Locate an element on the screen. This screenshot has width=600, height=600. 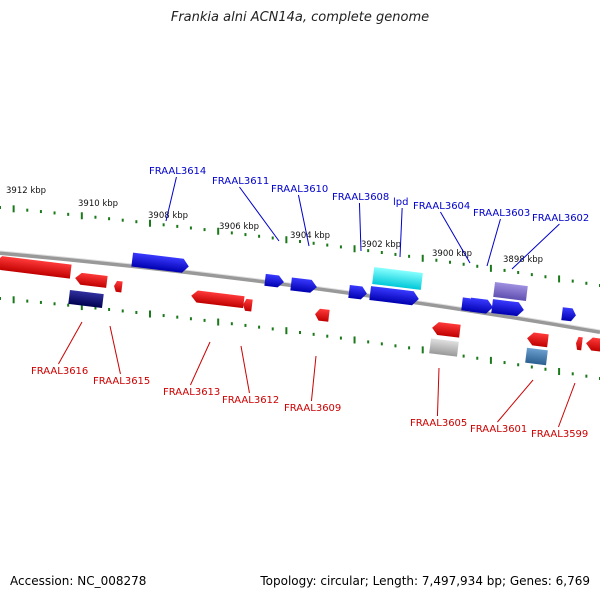
scale-tick-label: 3906 kbp is located at coordinates (239, 227).